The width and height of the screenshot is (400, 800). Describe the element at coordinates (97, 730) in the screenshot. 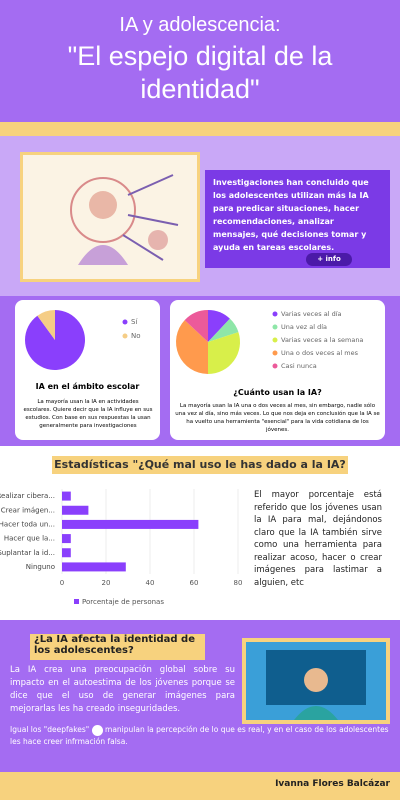

I see `icon` at that location.